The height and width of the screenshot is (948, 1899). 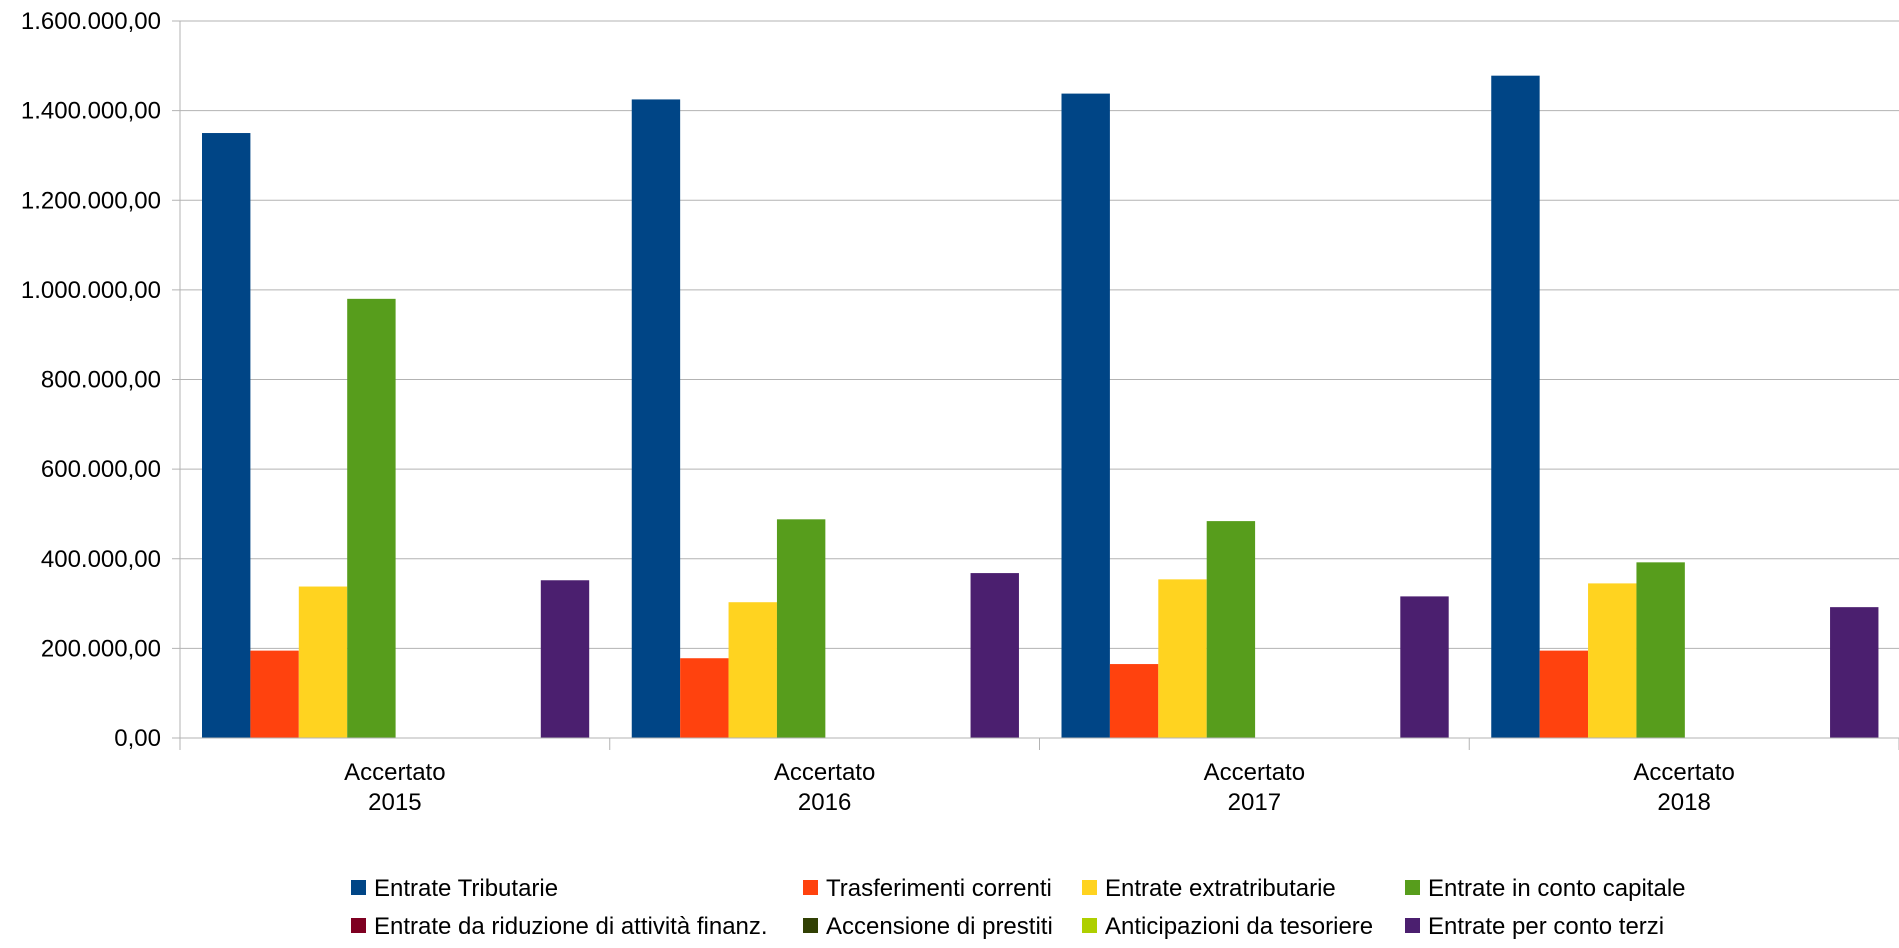 What do you see at coordinates (1557, 888) in the screenshot?
I see `legend-label: Entrate in conto capitale` at bounding box center [1557, 888].